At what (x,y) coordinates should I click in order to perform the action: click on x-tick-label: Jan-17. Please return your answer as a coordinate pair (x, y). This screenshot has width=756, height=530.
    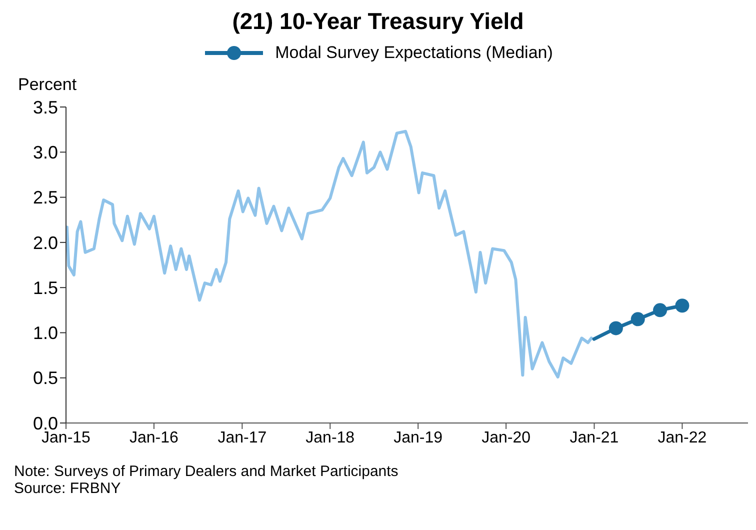
    Looking at the image, I should click on (242, 437).